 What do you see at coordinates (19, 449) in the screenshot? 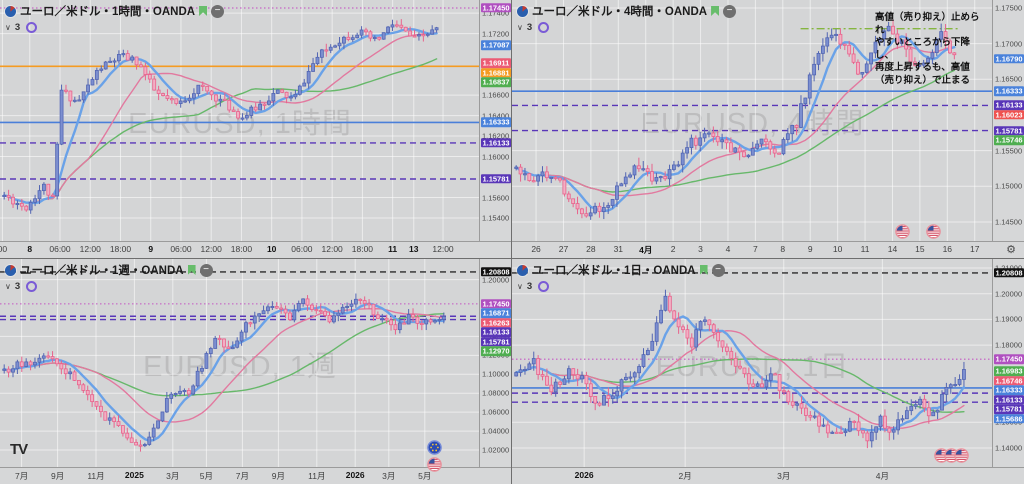
I see `tradingview-logo: TV` at bounding box center [19, 449].